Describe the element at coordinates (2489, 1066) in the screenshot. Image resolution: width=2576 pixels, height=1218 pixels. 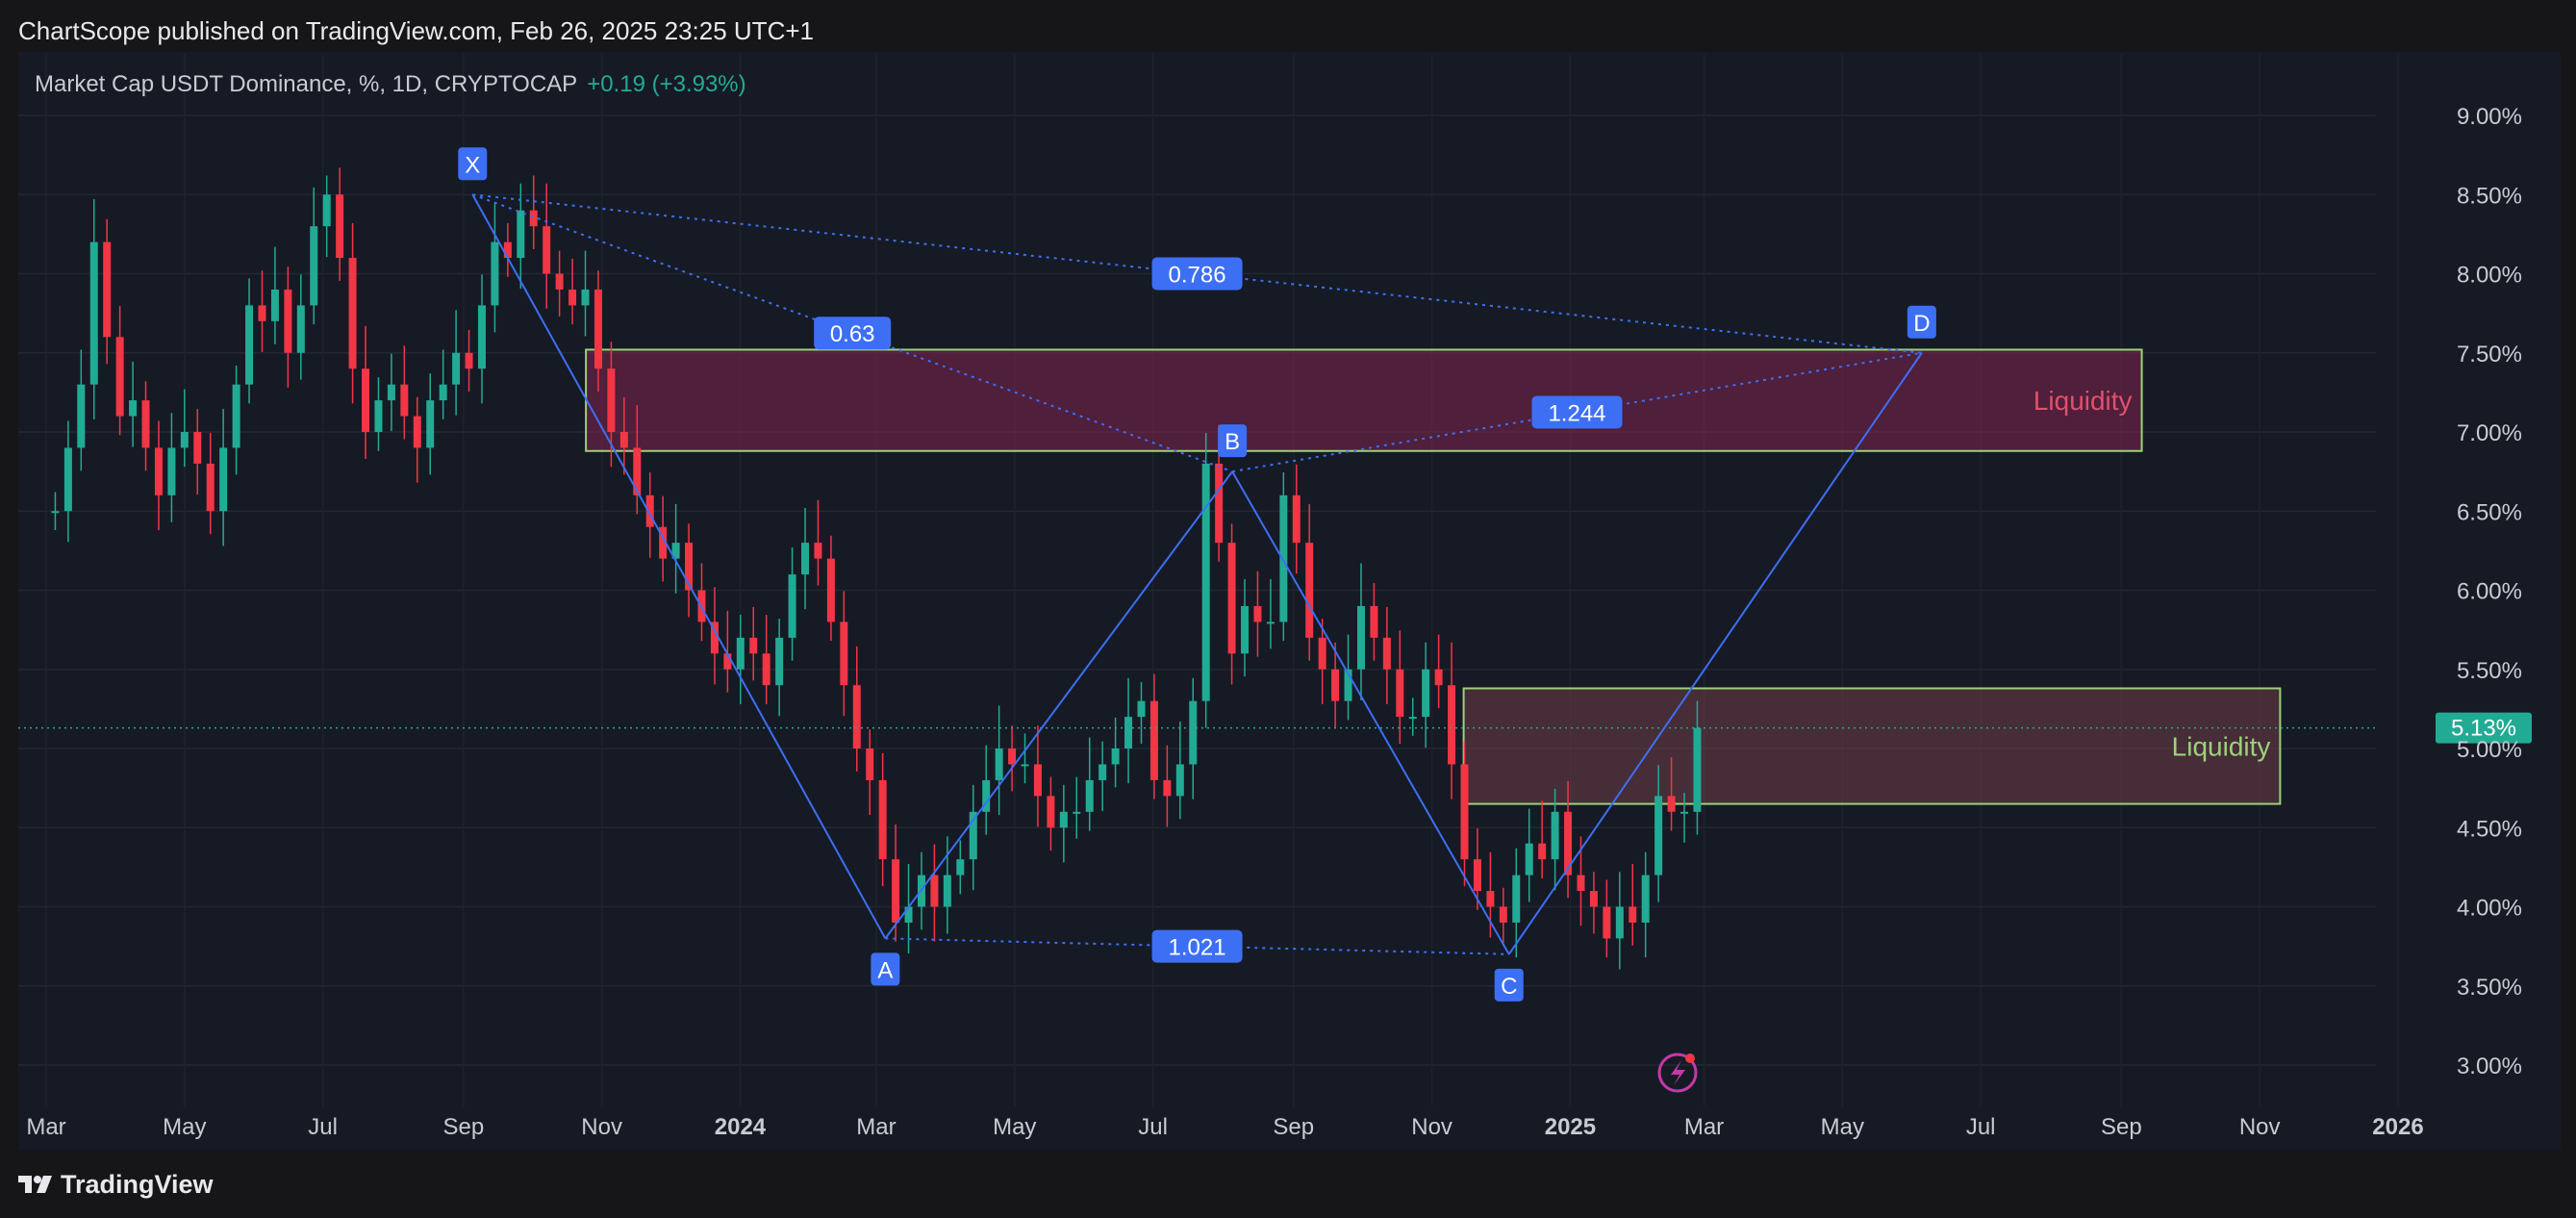
I see `price-tick: 3.00%` at that location.